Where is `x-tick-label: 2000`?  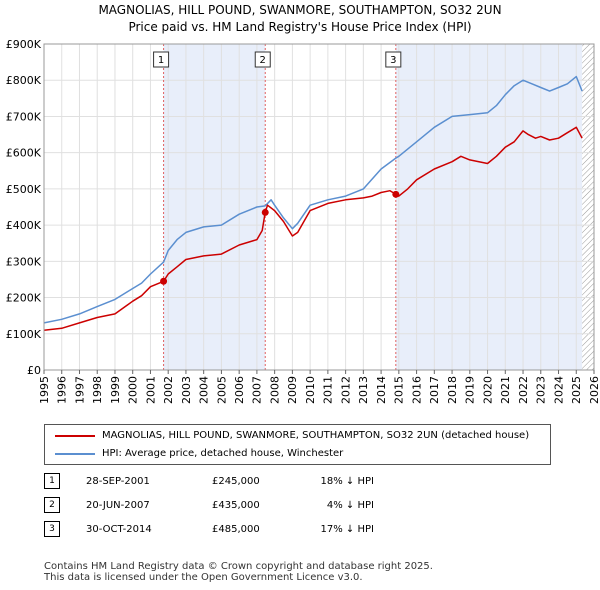 x-tick-label: 2000 is located at coordinates (133, 390).